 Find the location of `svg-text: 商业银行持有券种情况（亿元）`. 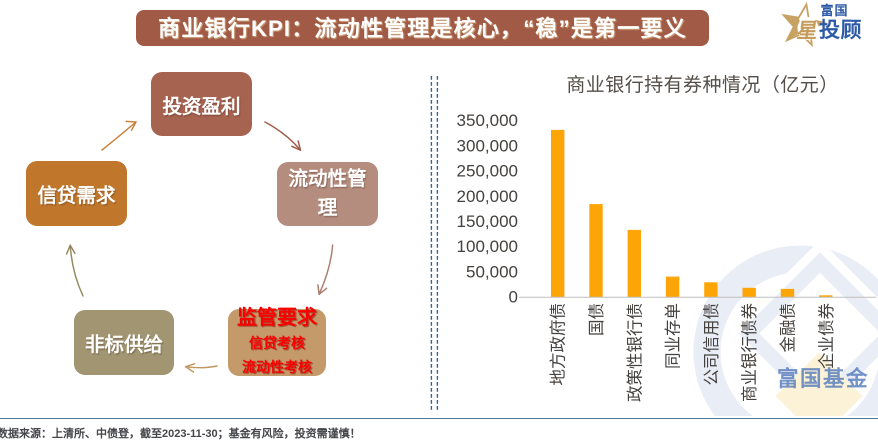

svg-text: 商业银行持有券种情况（亿元） is located at coordinates (702, 85).